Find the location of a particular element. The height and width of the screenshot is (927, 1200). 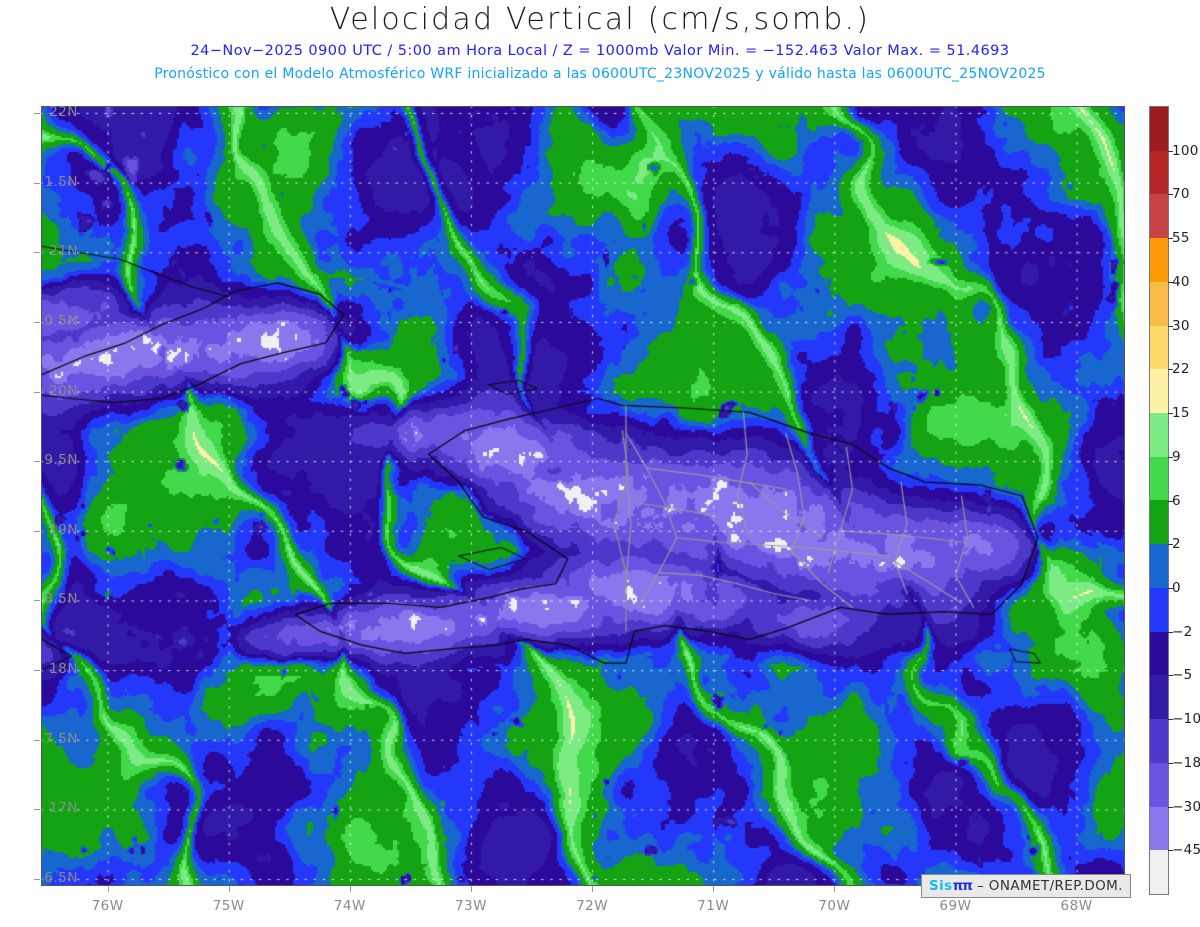

x-axis-label: 72W is located at coordinates (592, 906).